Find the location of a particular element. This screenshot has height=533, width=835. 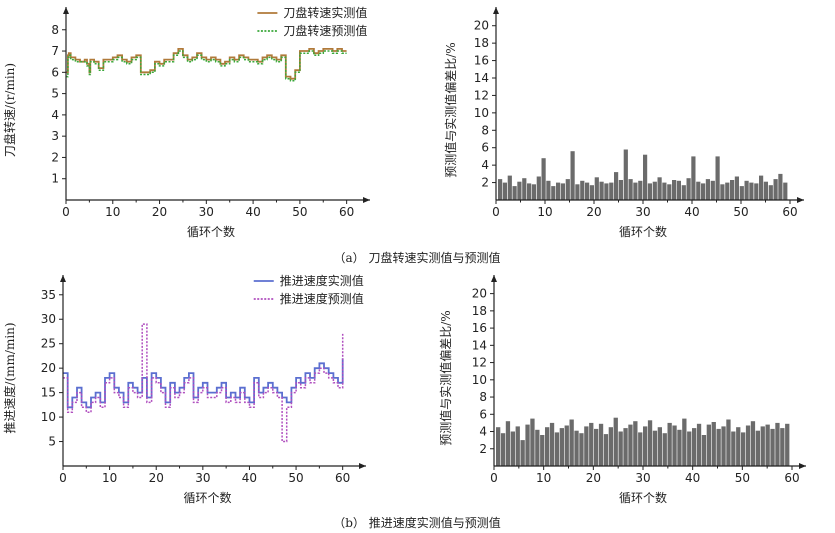

y-tick-label: 12 is located at coordinates (479, 363).